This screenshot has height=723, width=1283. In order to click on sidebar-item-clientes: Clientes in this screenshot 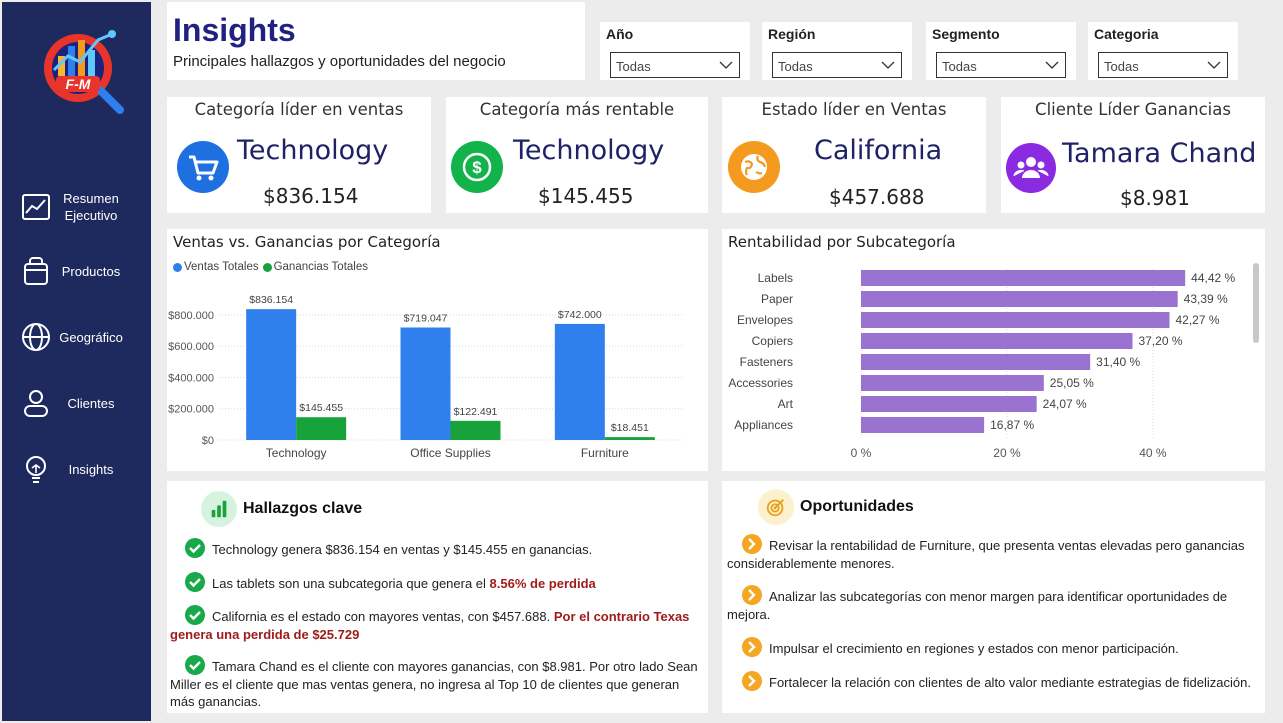, I will do `click(76, 403)`.